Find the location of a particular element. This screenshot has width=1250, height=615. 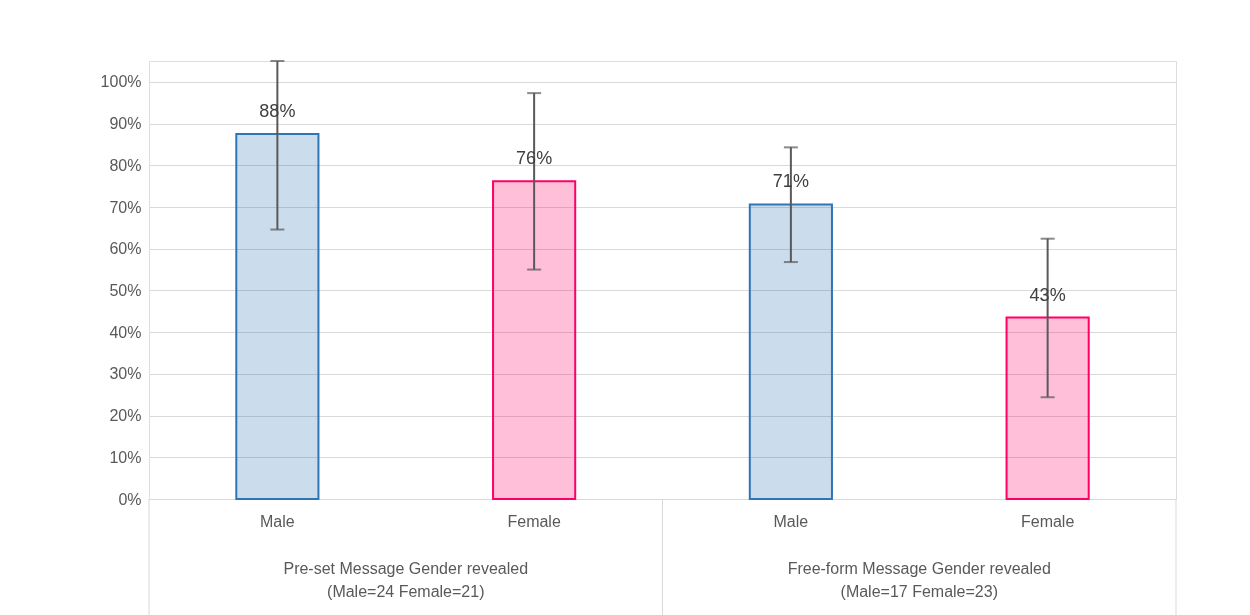

y-tick-label: 80% is located at coordinates (125, 165).